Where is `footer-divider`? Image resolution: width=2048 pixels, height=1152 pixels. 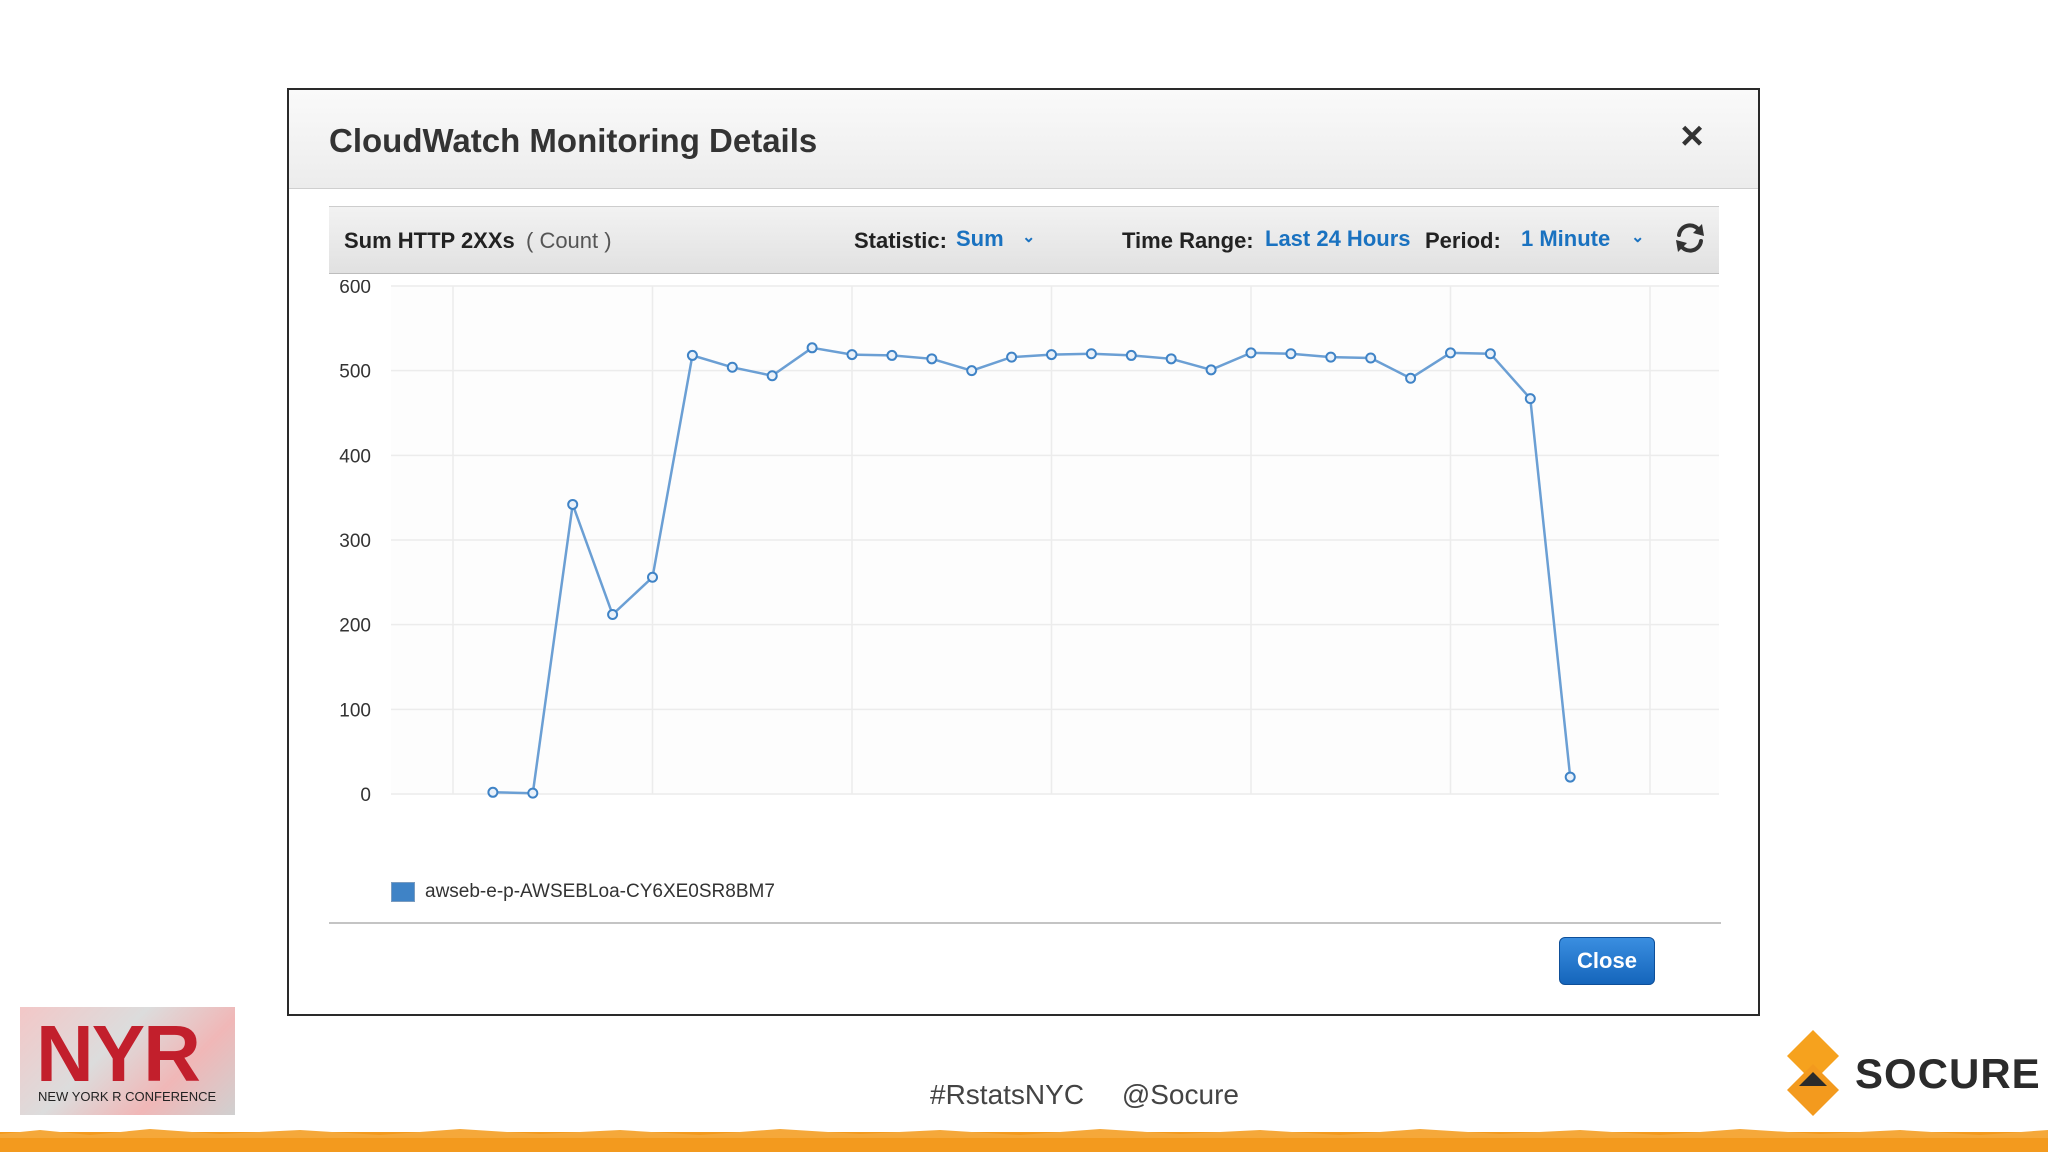 footer-divider is located at coordinates (1025, 923).